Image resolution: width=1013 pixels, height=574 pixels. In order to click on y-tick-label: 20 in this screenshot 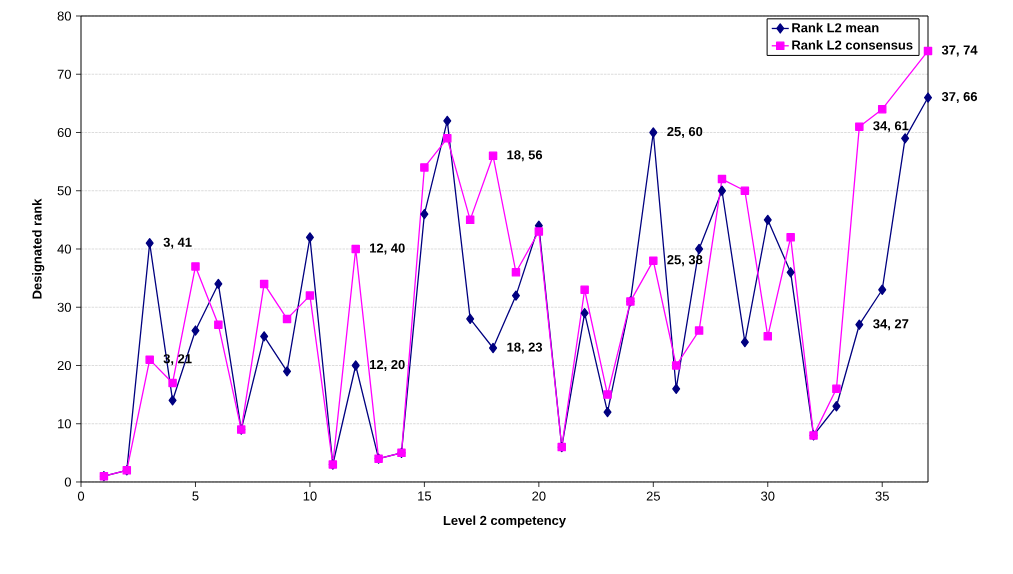, I will do `click(64, 365)`.